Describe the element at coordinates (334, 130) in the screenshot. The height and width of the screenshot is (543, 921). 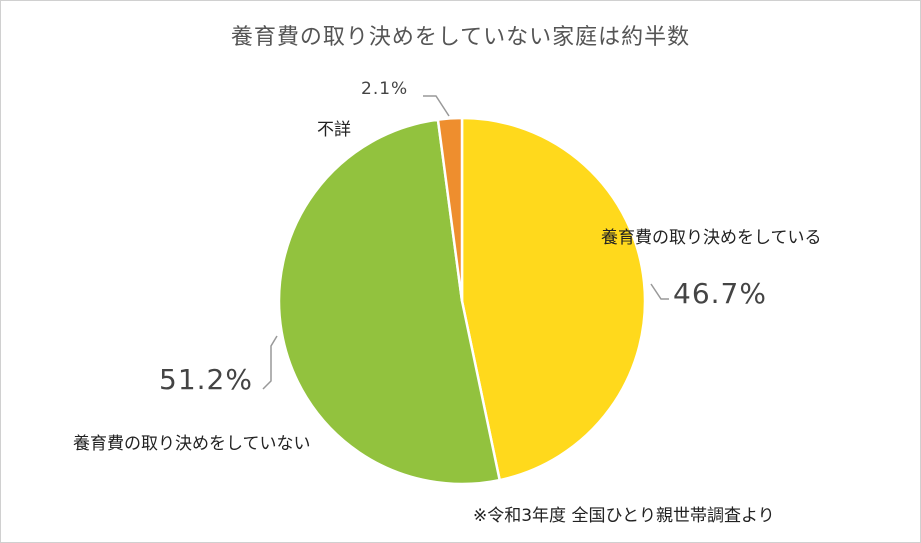
I see `slice-label-2: 不詳` at that location.